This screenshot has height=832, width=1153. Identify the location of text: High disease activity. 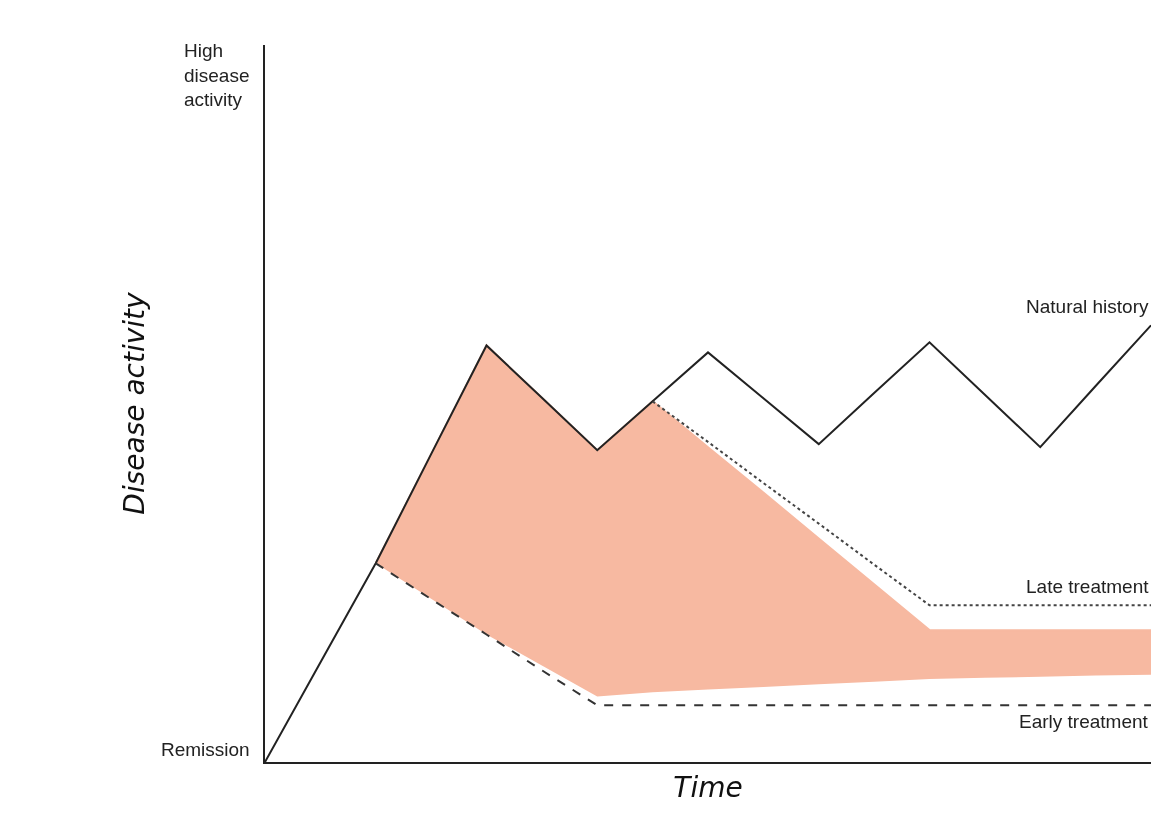
(217, 75).